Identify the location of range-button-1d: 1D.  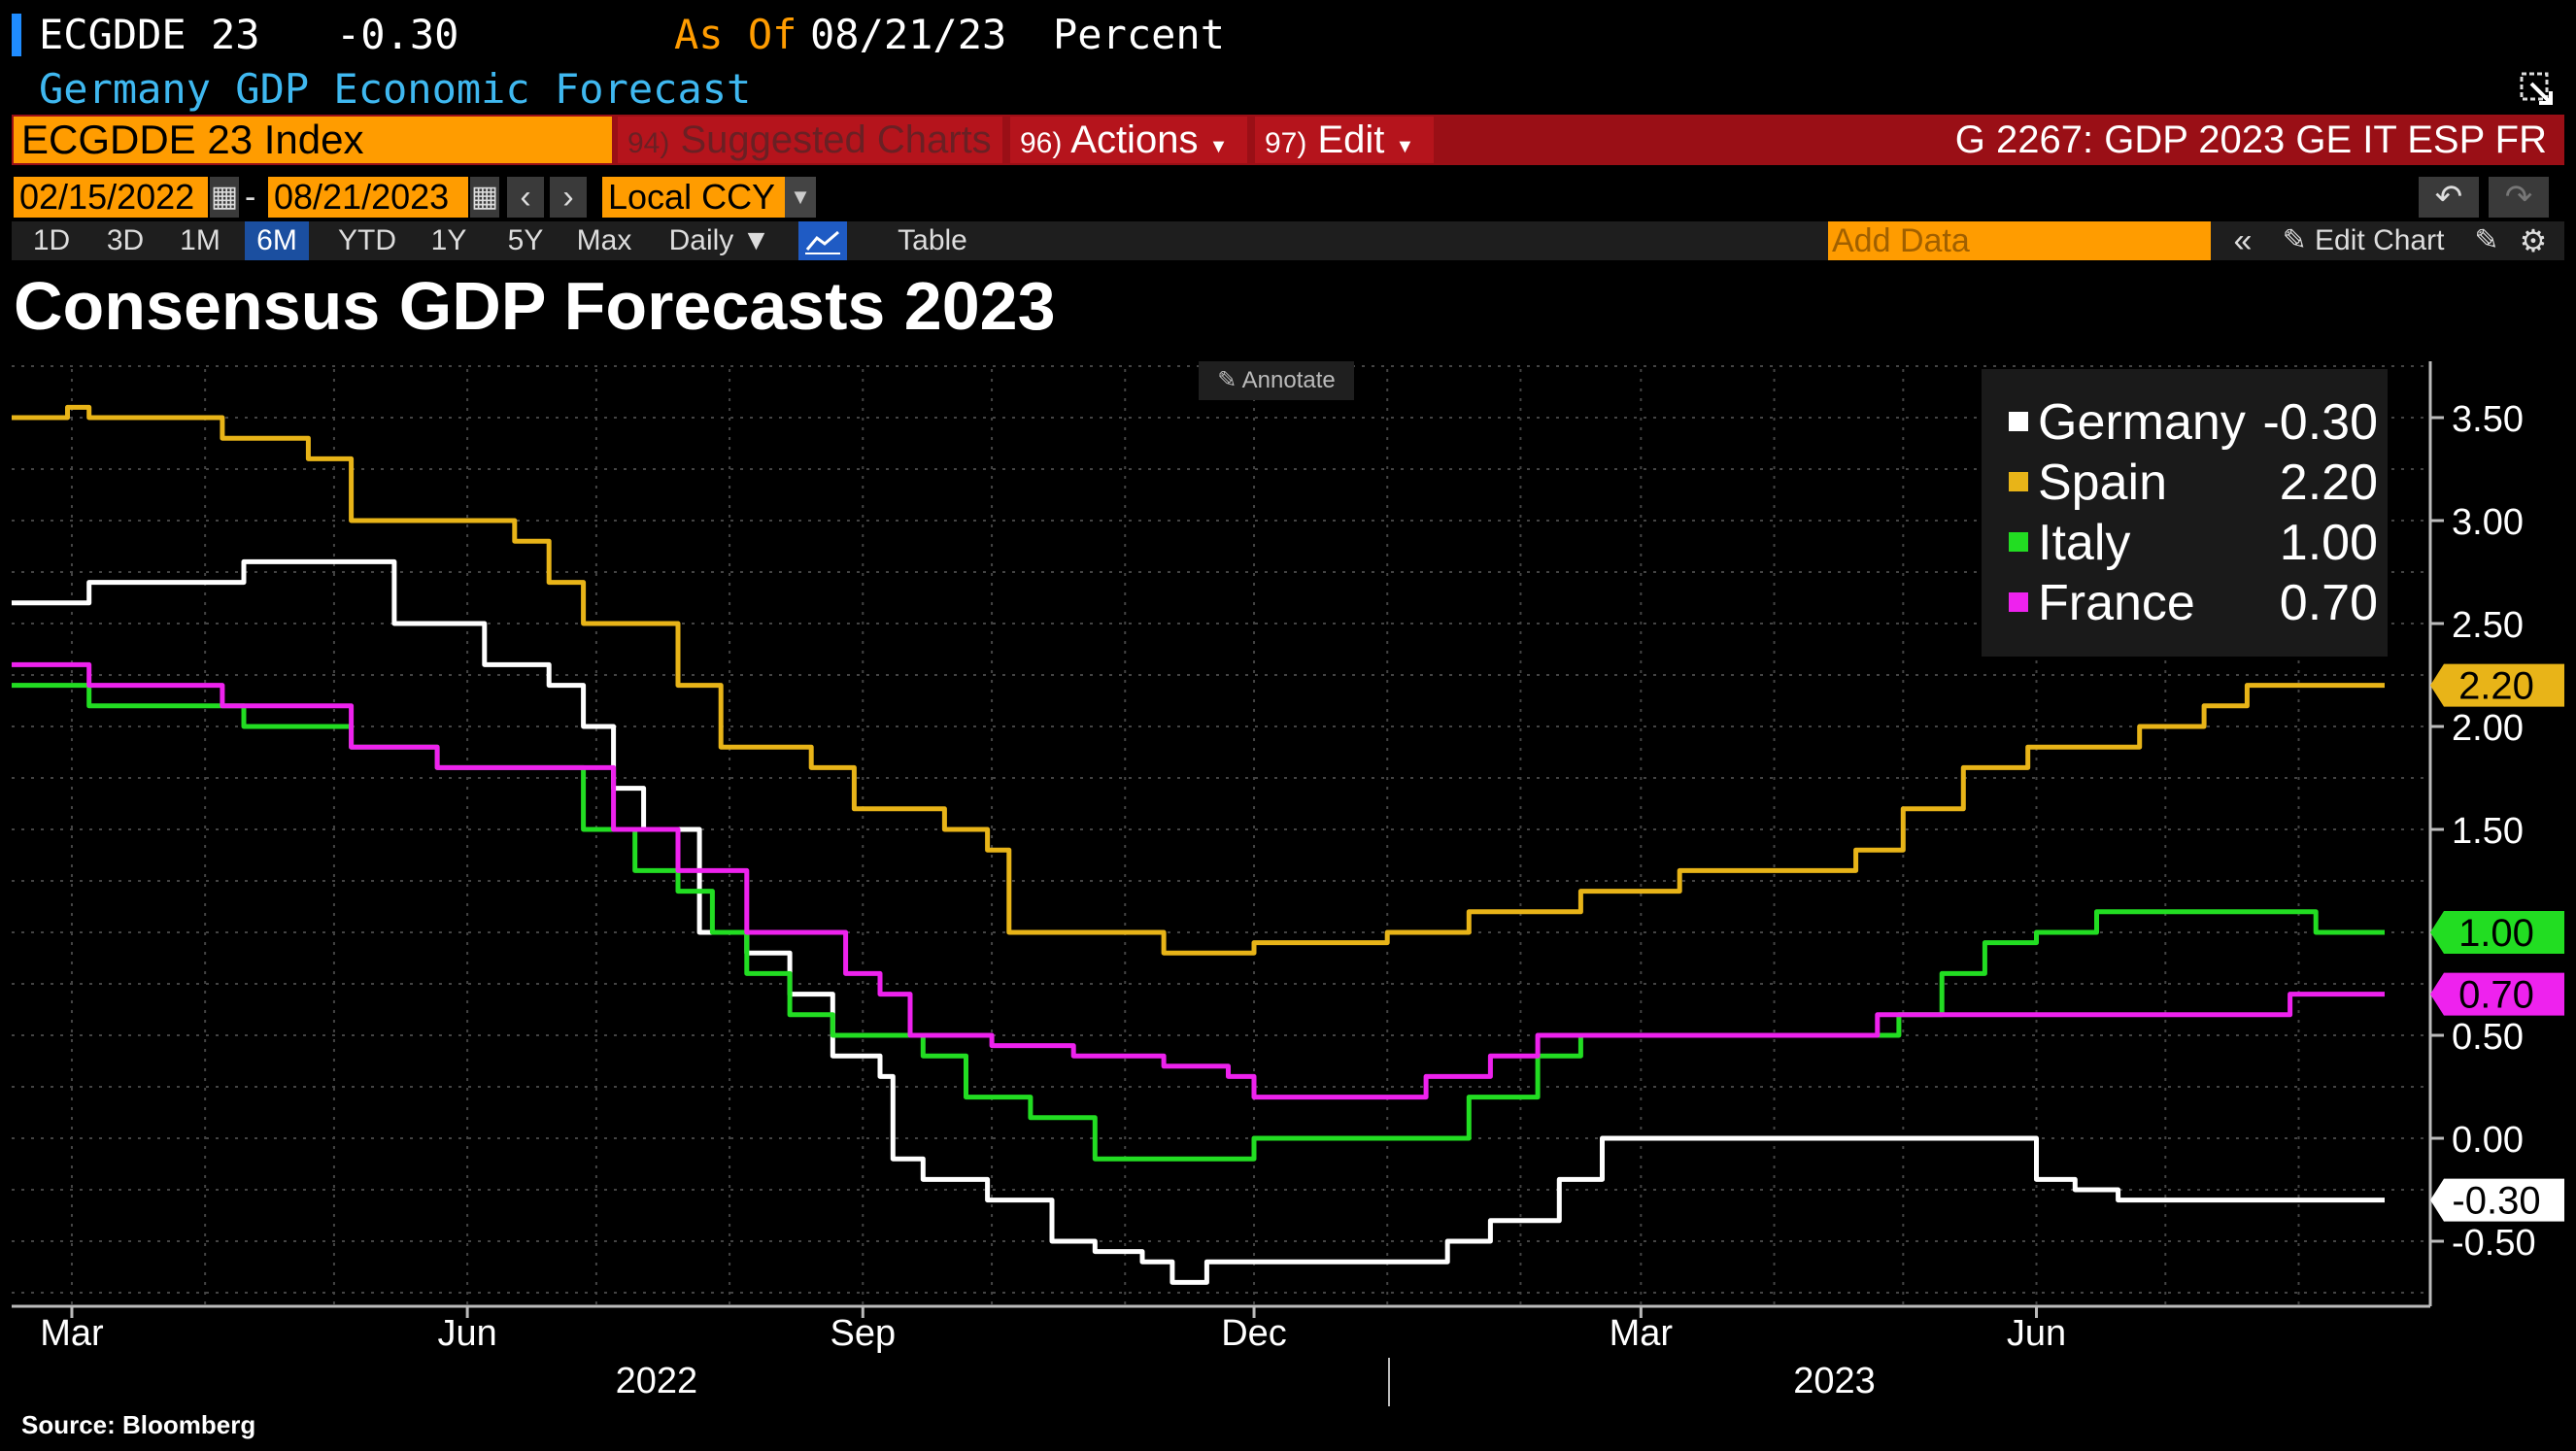
(51, 240).